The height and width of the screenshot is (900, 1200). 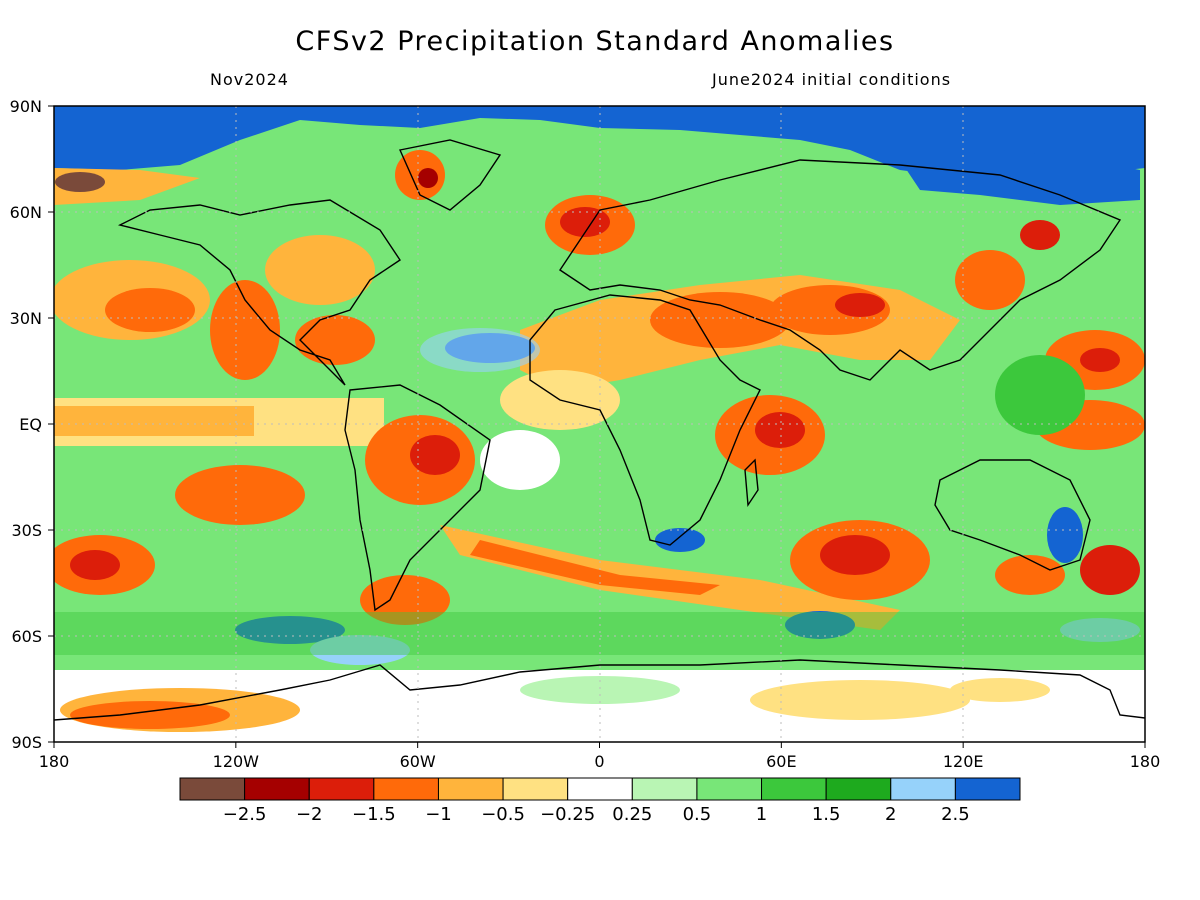 What do you see at coordinates (26, 212) in the screenshot?
I see `lat-tick-label: 60N` at bounding box center [26, 212].